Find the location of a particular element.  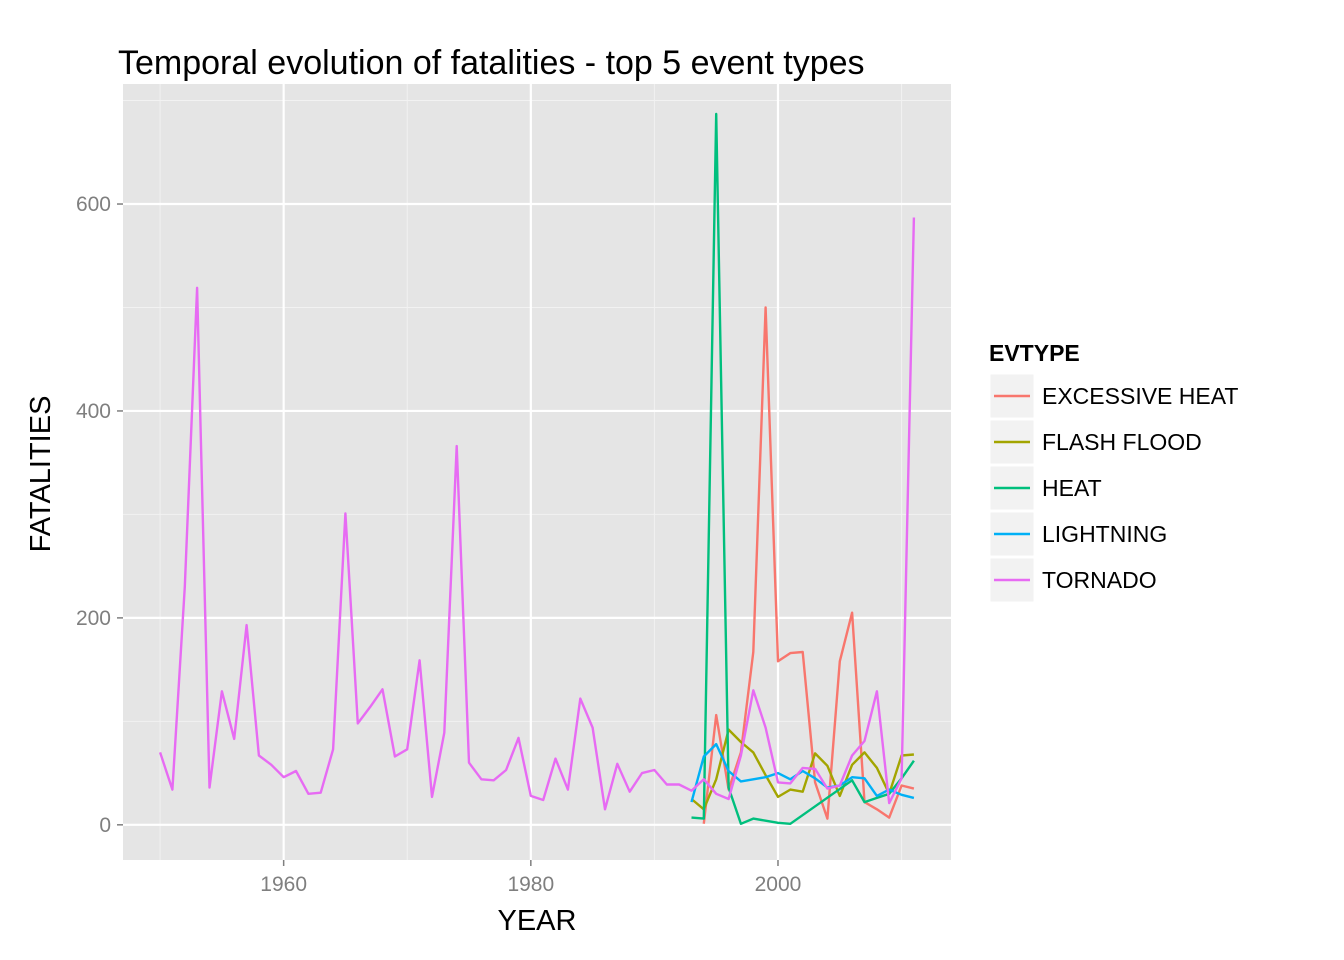

x-tick-label: 1980 is located at coordinates (530, 884).